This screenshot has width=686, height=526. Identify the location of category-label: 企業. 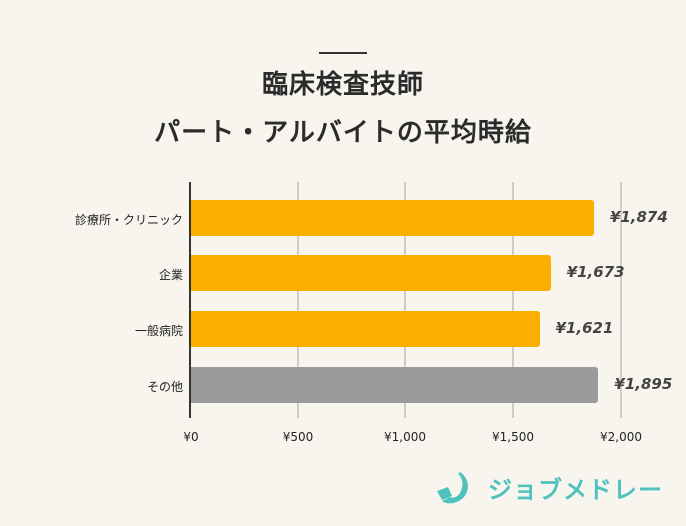
(170, 275).